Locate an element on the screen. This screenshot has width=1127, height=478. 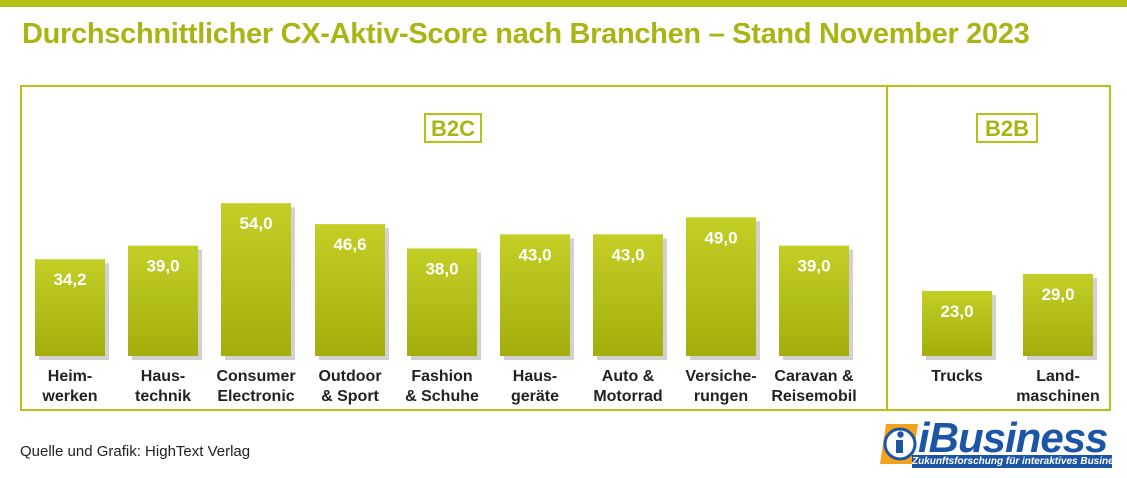
category-label: Versiche- is located at coordinates (720, 376).